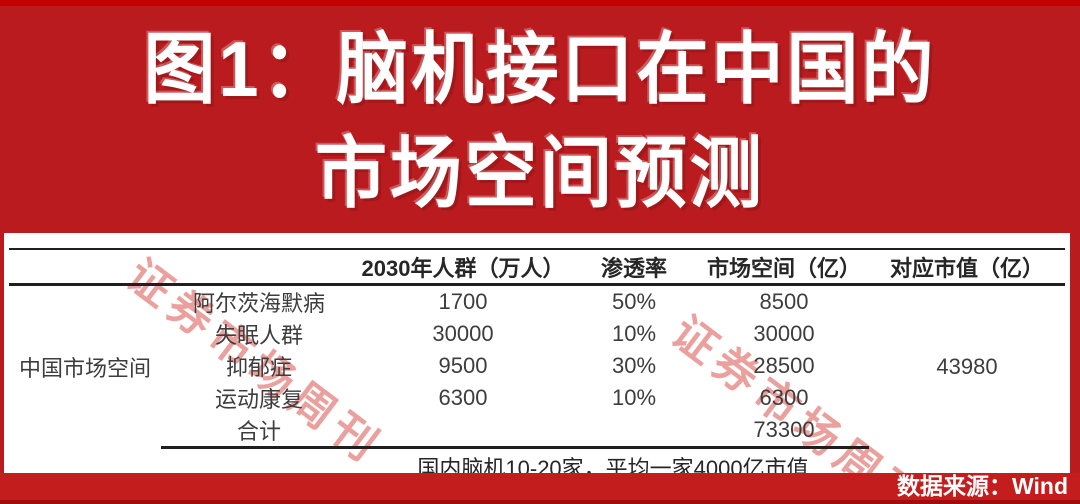 The height and width of the screenshot is (504, 1080). I want to click on table-row: 运动康复 6300 10% 6300, so click(537, 398).